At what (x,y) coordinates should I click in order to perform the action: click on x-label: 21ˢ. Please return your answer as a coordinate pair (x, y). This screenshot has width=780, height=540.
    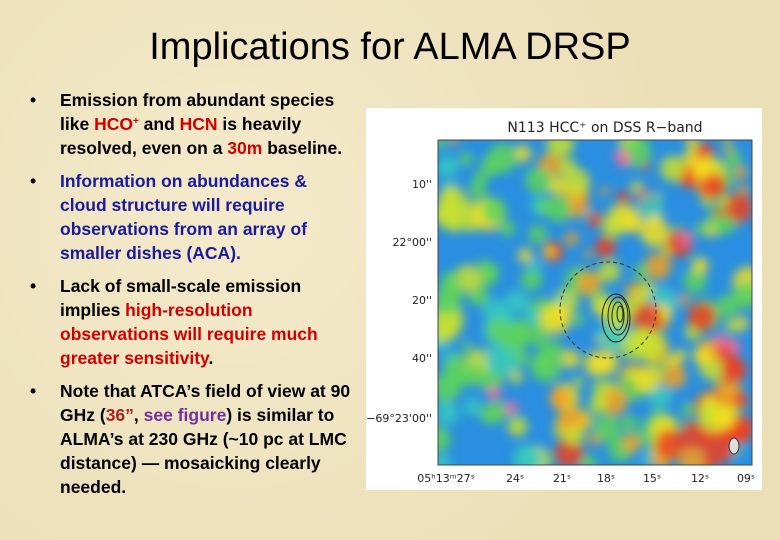
    Looking at the image, I should click on (562, 478).